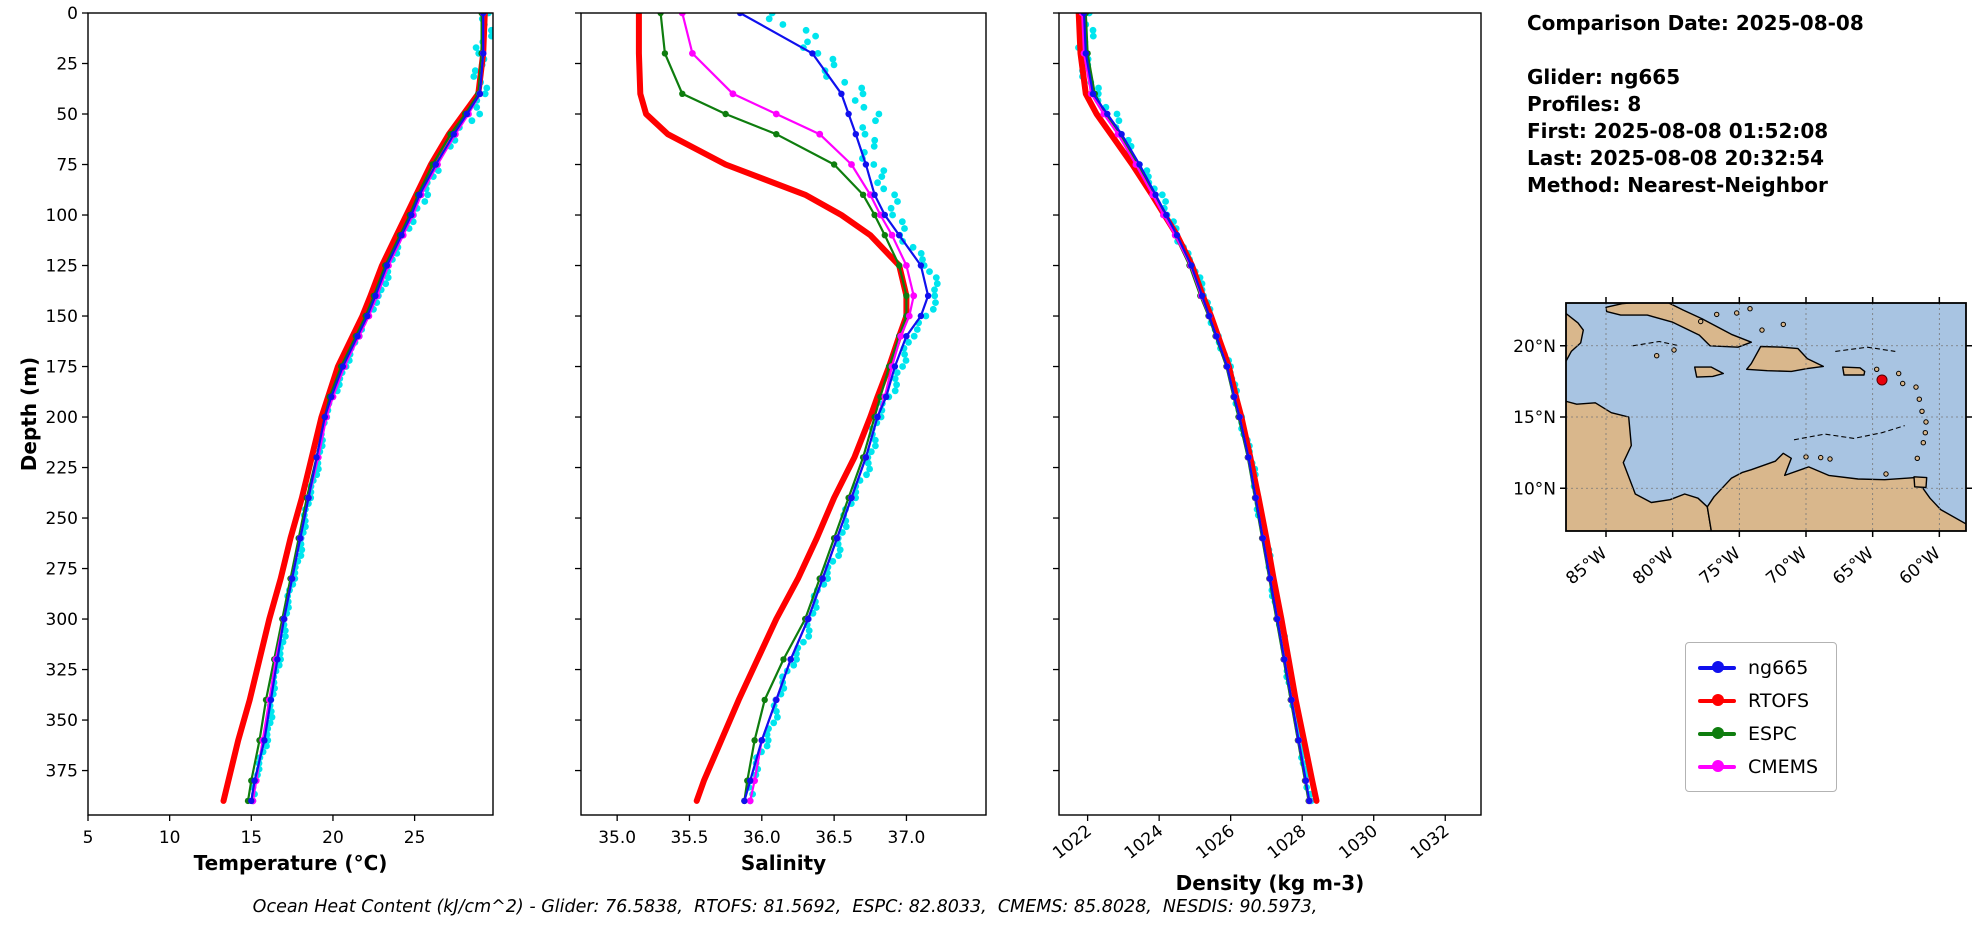 Image resolution: width=1982 pixels, height=934 pixels. Describe the element at coordinates (1717, 700) in the screenshot. I see `legend-marker-rtofs` at that location.